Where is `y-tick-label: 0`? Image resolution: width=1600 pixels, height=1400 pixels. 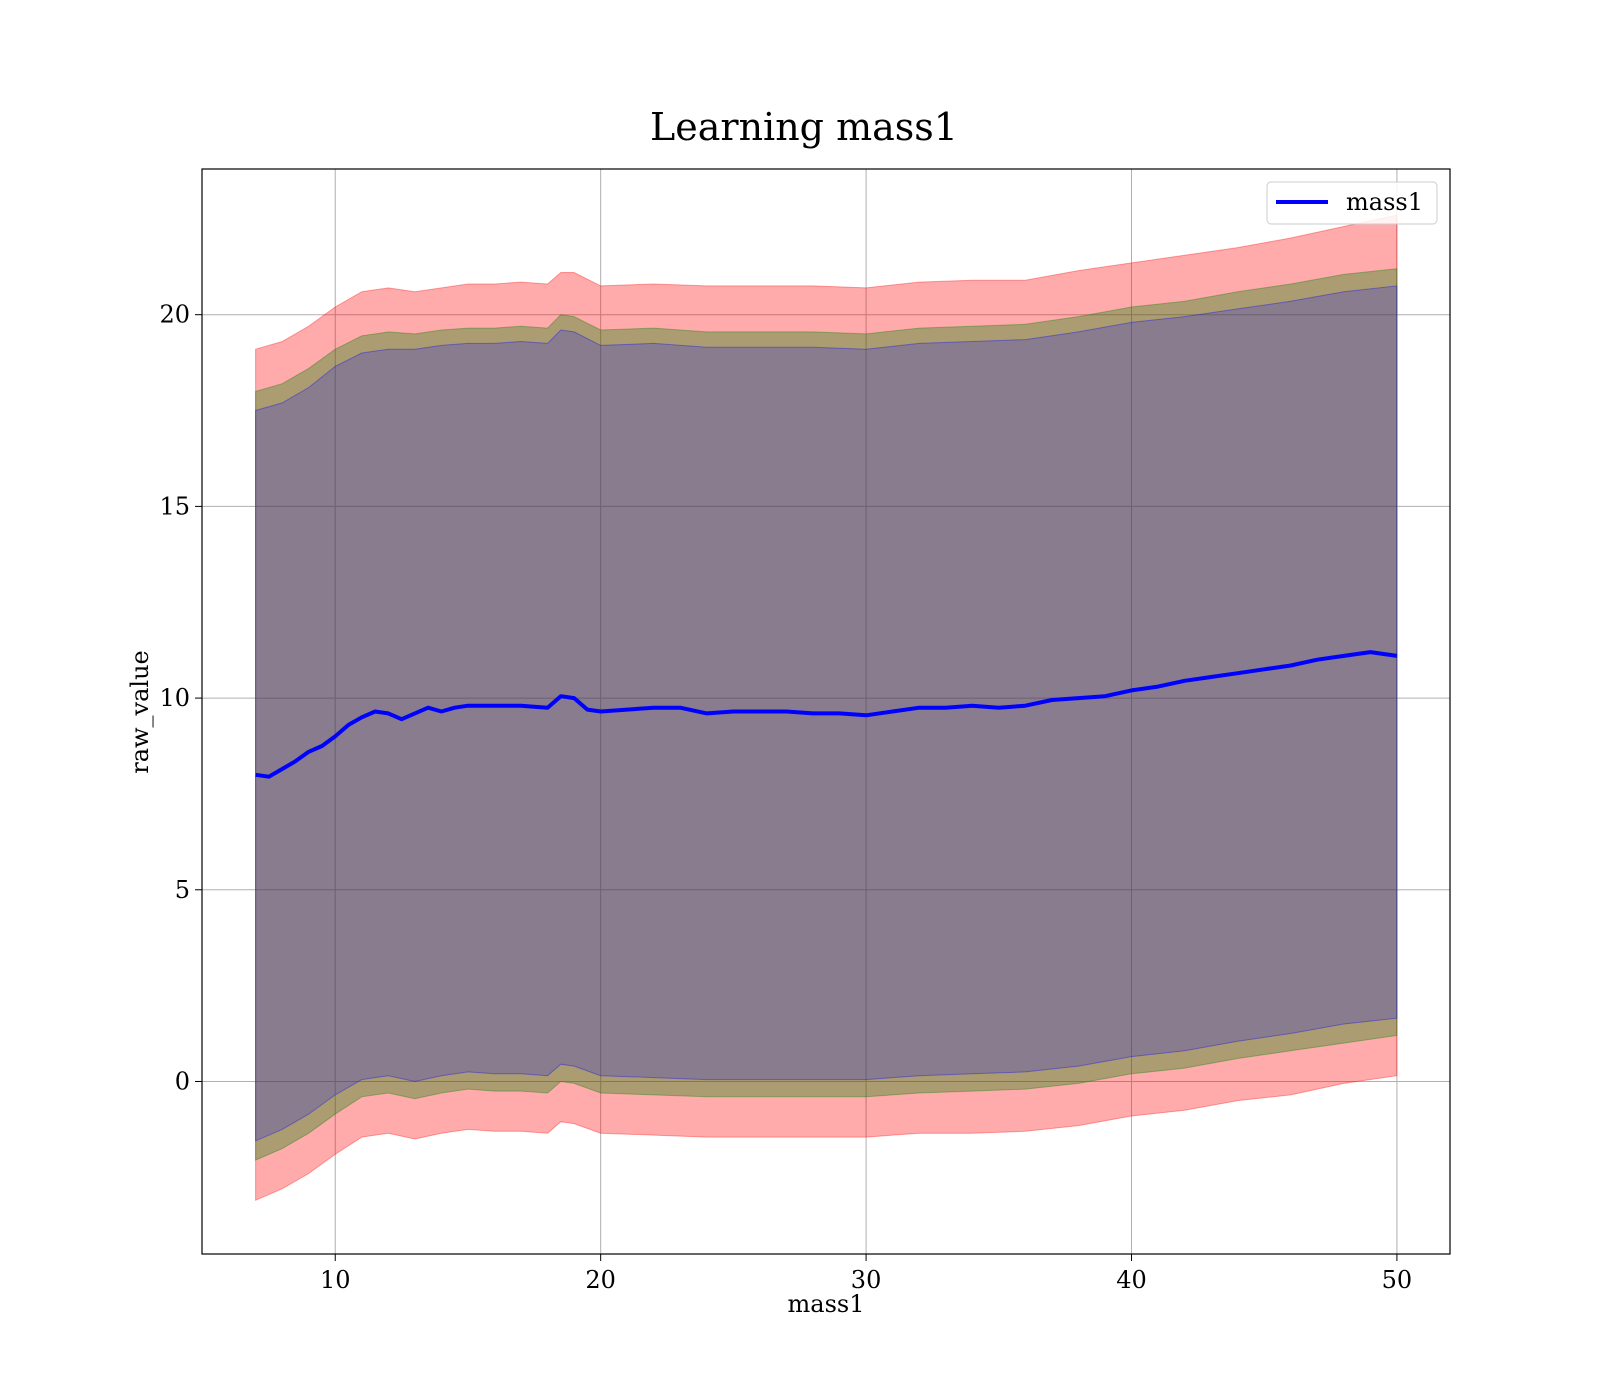 y-tick-label: 0 is located at coordinates (182, 1081).